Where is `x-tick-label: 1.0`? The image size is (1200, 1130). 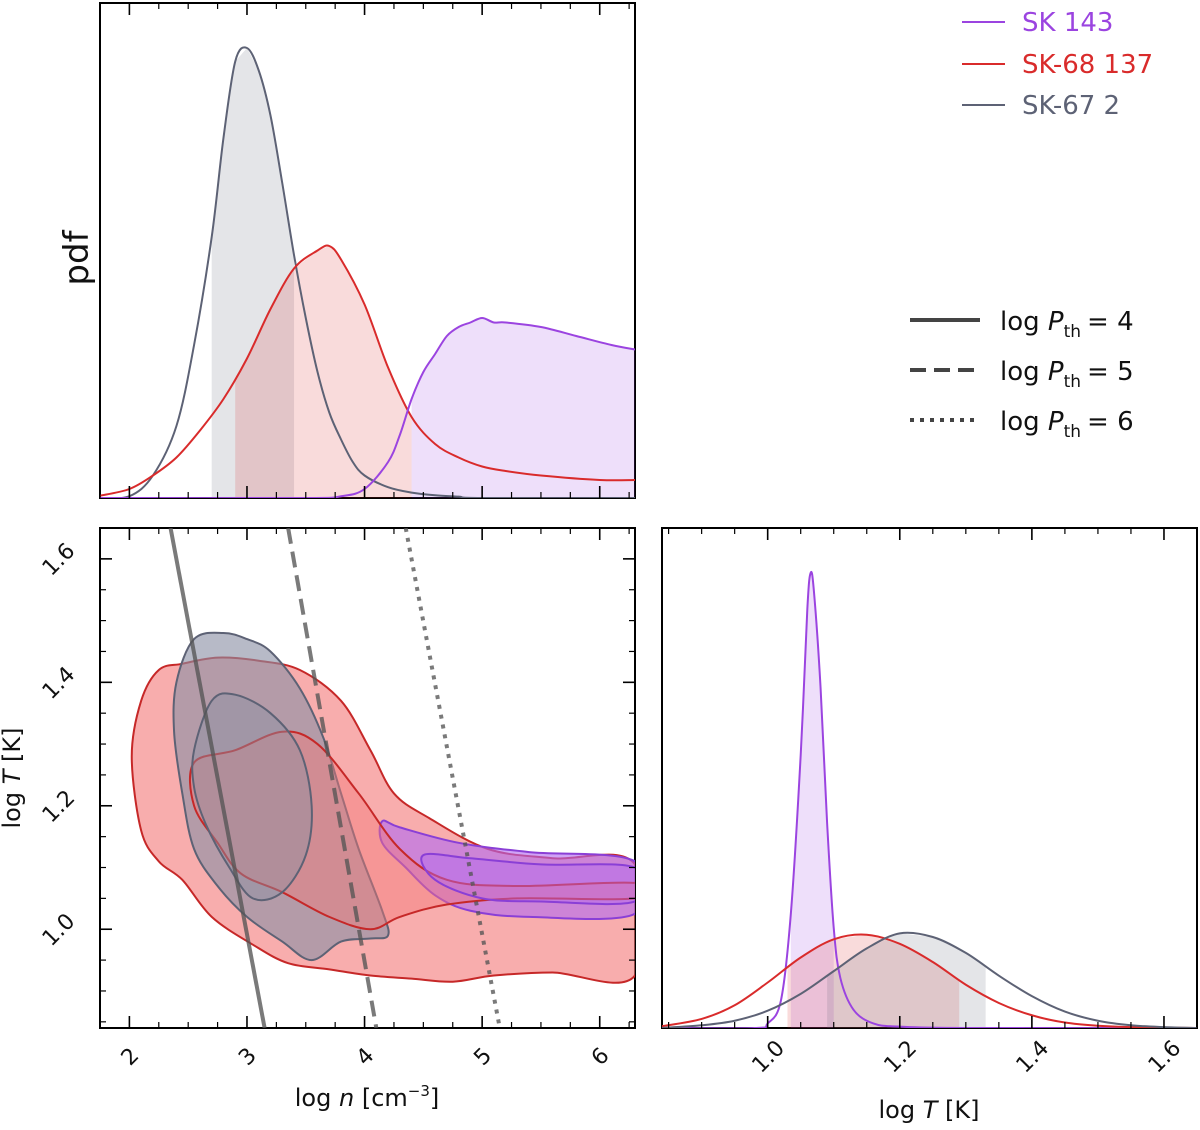
x-tick-label: 1.0 is located at coordinates (769, 1057).